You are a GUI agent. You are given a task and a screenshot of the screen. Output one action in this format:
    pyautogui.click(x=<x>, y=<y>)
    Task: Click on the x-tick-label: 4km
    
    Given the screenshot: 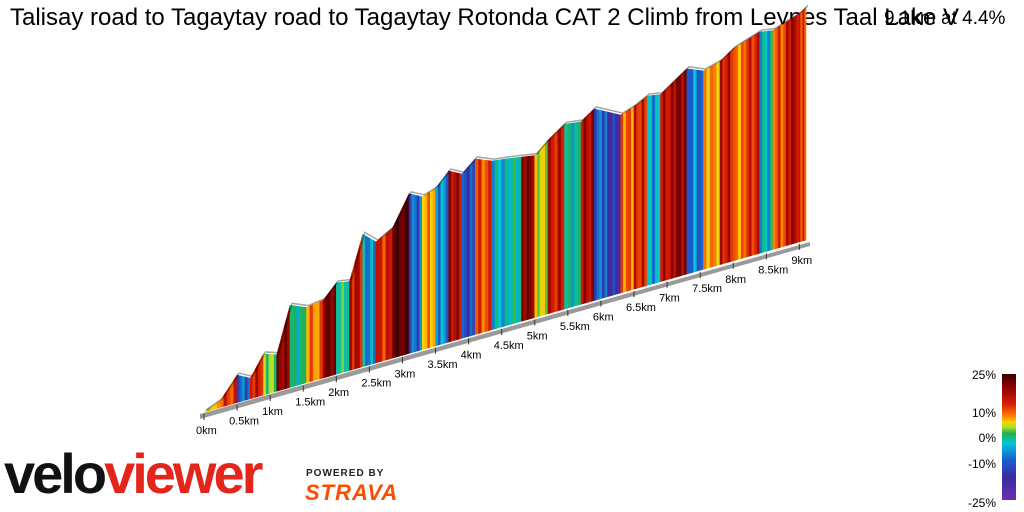 What is the action you would take?
    pyautogui.click(x=471, y=355)
    